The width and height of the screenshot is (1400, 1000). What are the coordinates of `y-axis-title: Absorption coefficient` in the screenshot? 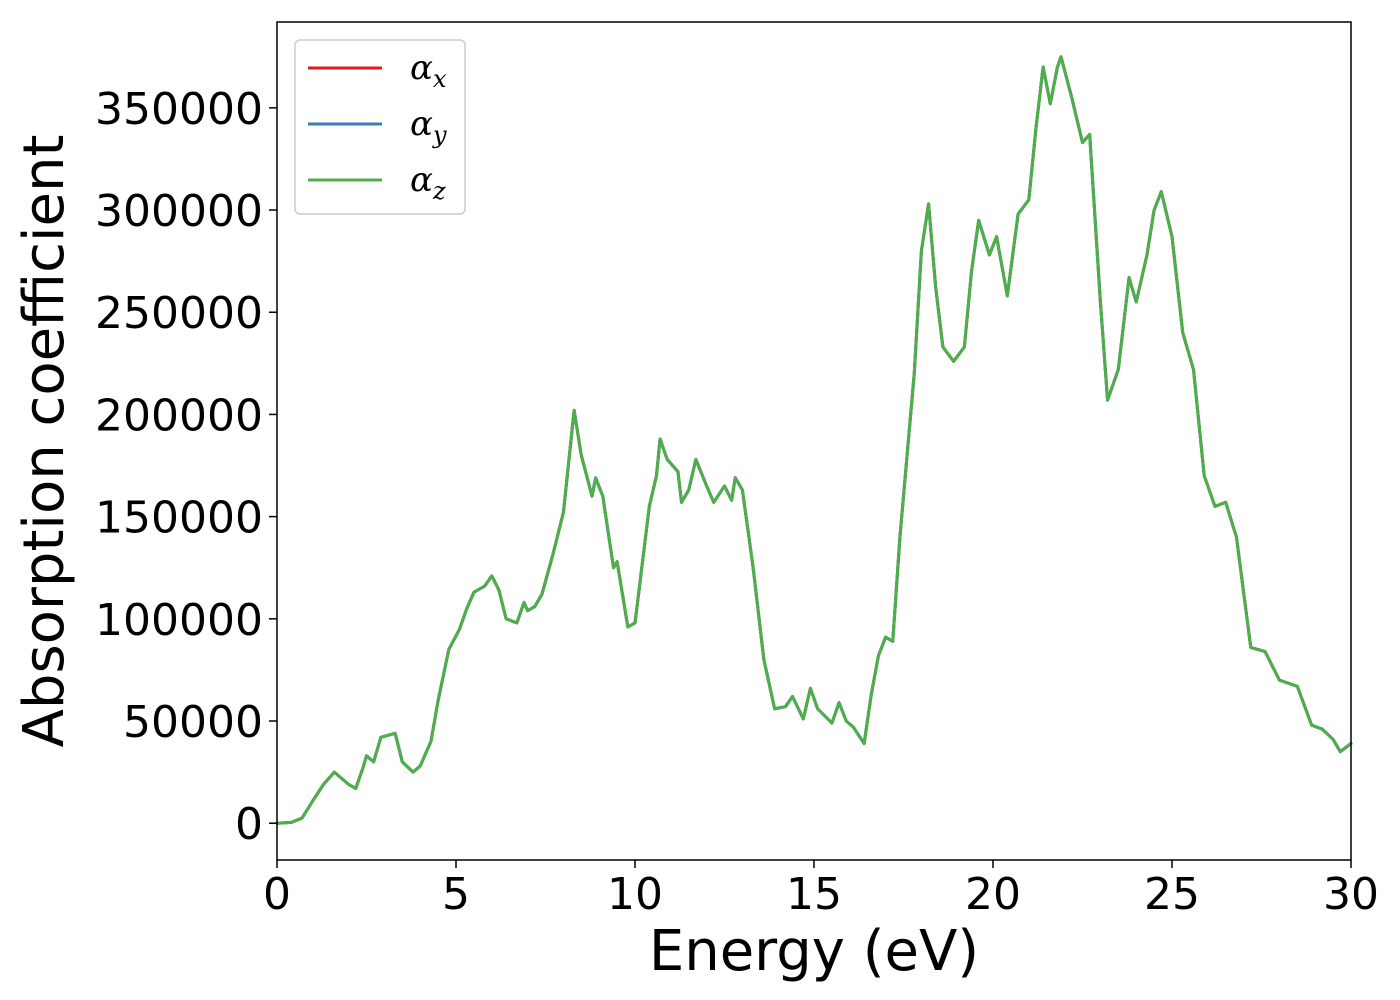 It's located at (44, 441).